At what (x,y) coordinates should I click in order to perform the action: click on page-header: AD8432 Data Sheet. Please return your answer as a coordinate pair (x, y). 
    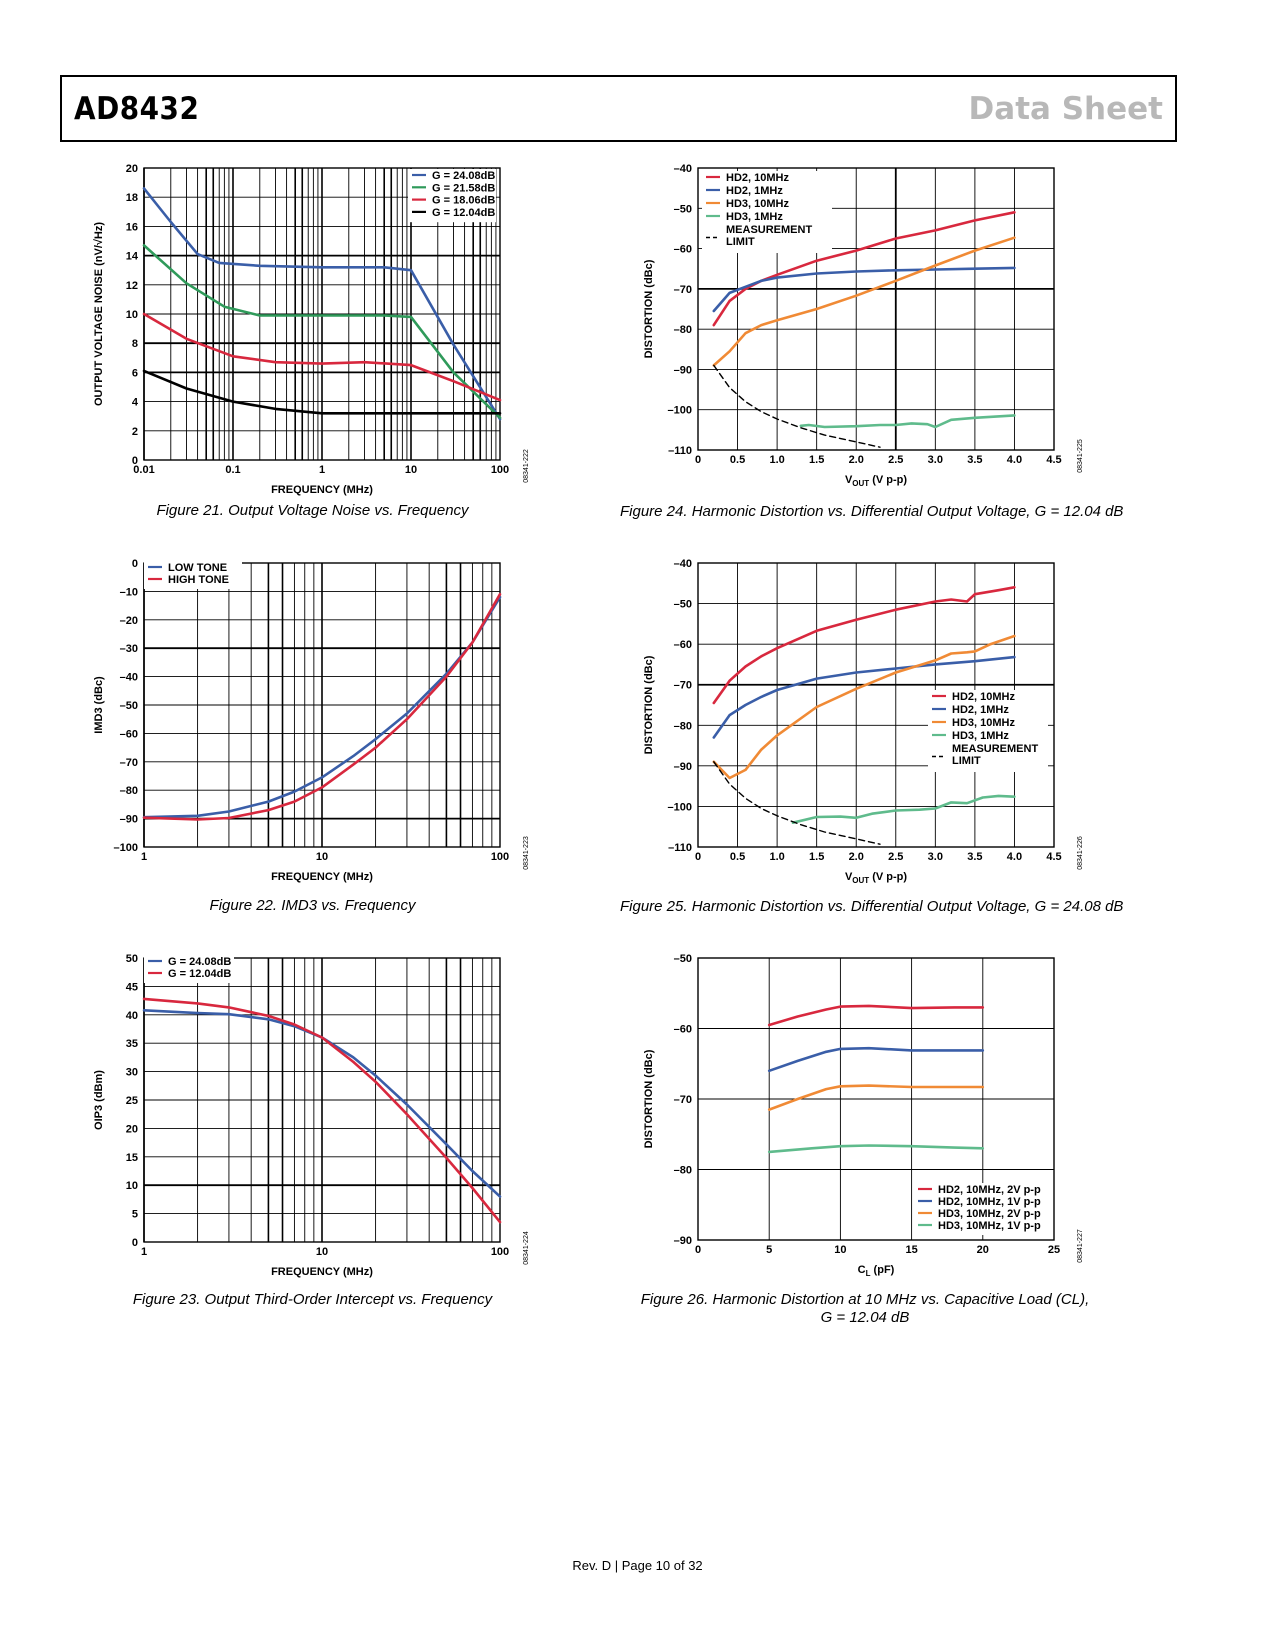
    Looking at the image, I should click on (618, 108).